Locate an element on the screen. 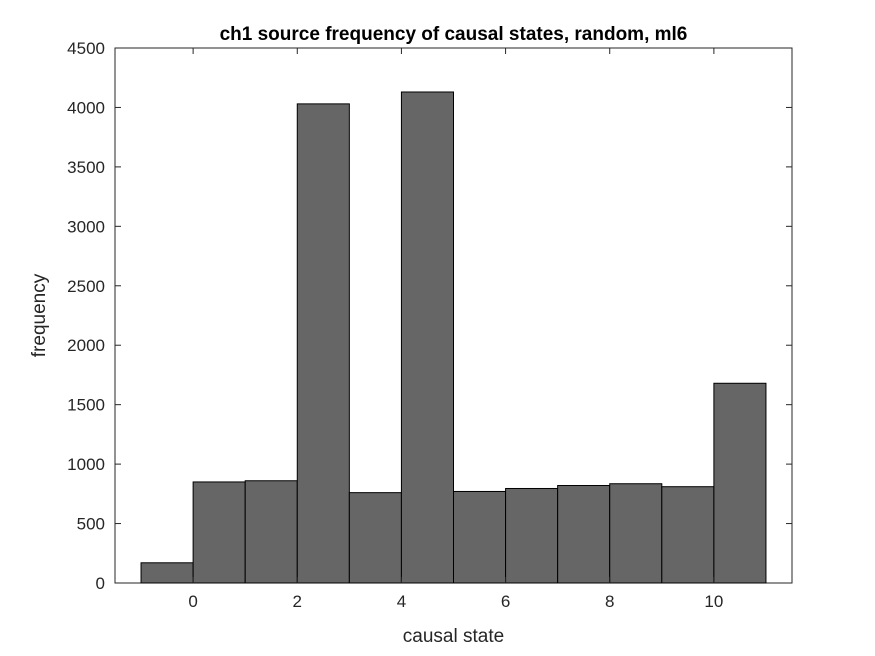 This screenshot has width=875, height=656. x-tick-label: 0 is located at coordinates (192, 601).